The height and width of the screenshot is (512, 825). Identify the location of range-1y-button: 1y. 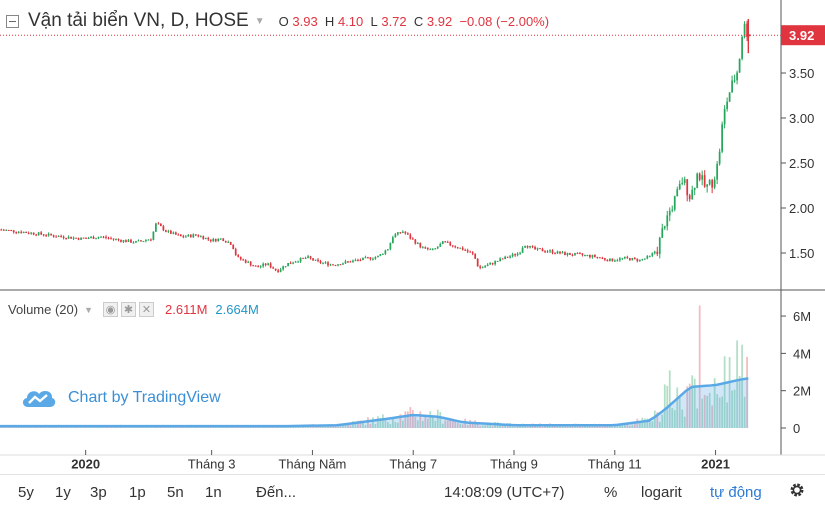
(63, 492).